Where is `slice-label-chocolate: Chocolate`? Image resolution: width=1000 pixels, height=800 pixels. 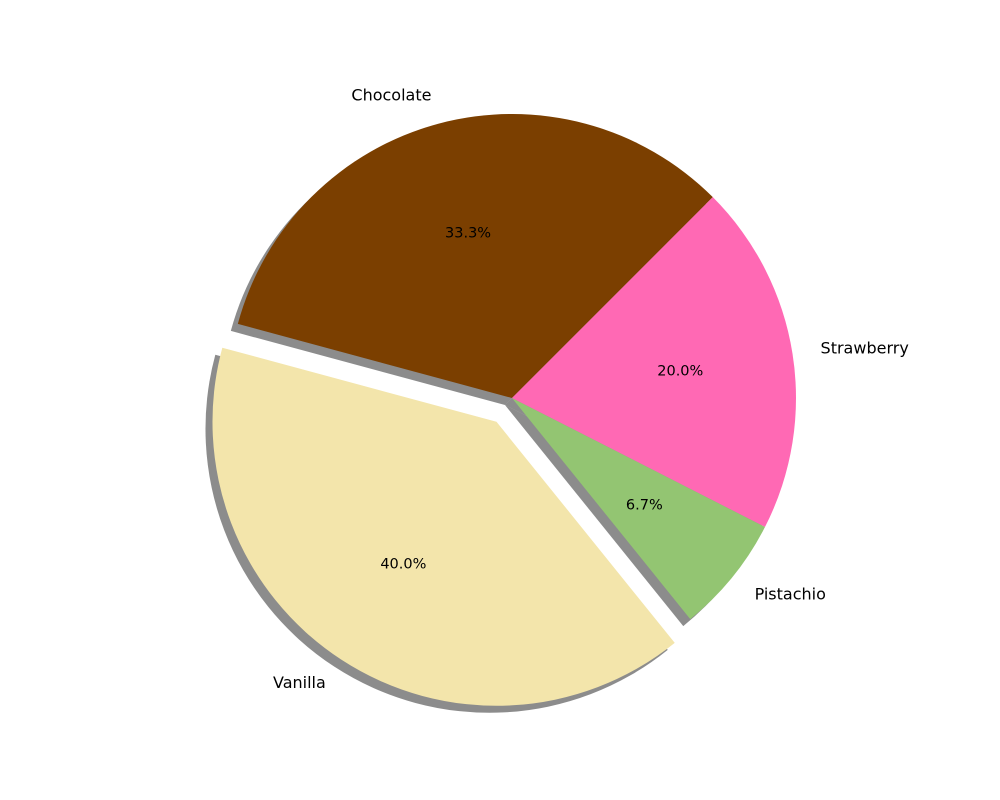 slice-label-chocolate: Chocolate is located at coordinates (391, 95).